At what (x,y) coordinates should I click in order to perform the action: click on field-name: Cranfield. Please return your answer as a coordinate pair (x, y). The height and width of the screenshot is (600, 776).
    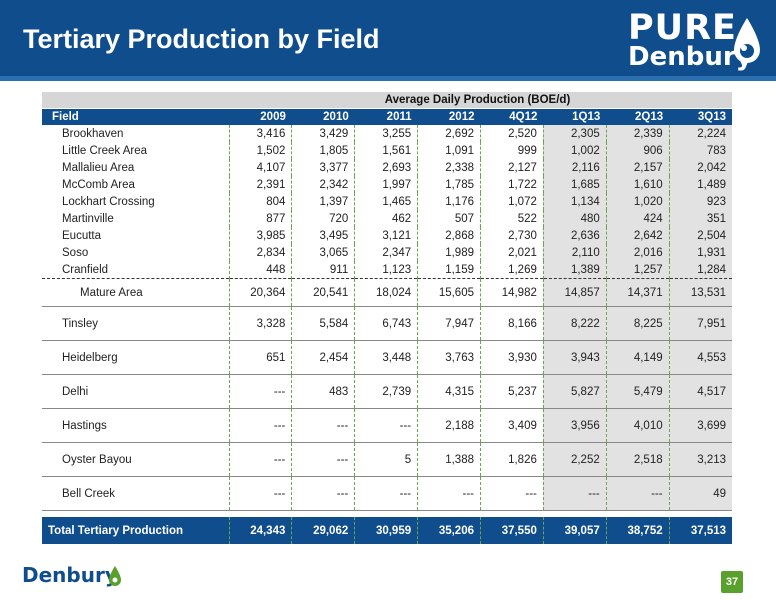
    Looking at the image, I should click on (85, 269).